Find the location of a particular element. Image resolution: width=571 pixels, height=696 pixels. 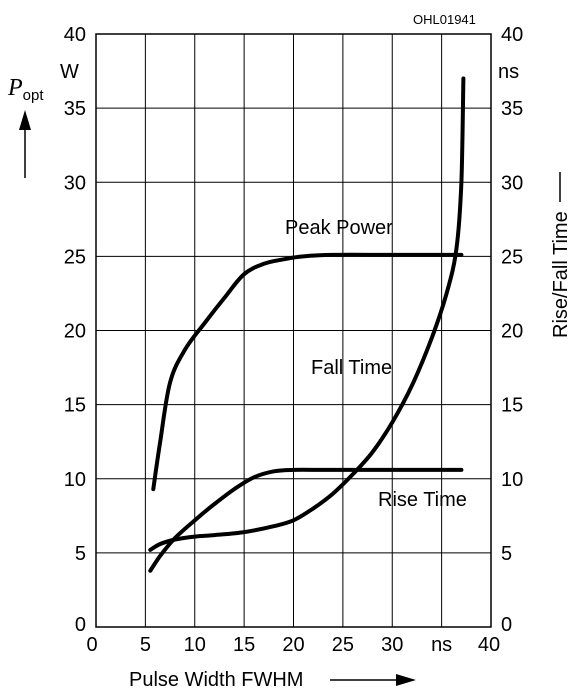

y-left-tick-label: 25 is located at coordinates (75, 257).